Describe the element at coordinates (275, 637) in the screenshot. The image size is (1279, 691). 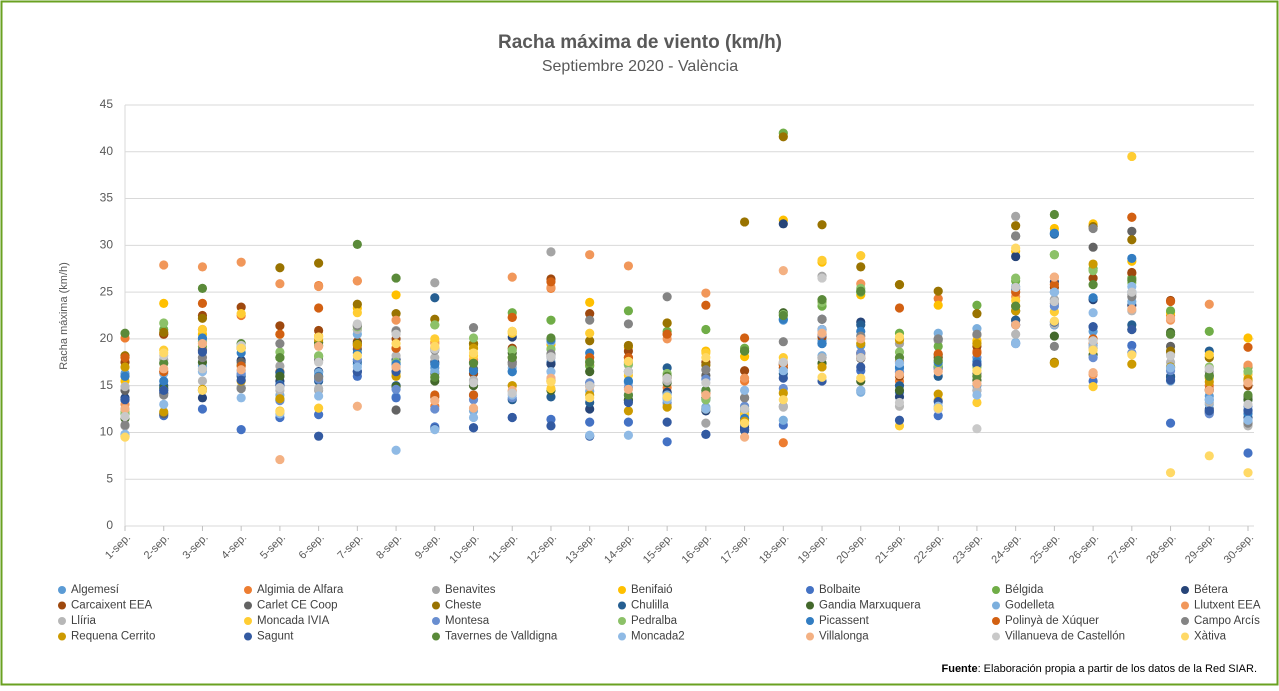
I see `legend-label: Sagunt` at that location.